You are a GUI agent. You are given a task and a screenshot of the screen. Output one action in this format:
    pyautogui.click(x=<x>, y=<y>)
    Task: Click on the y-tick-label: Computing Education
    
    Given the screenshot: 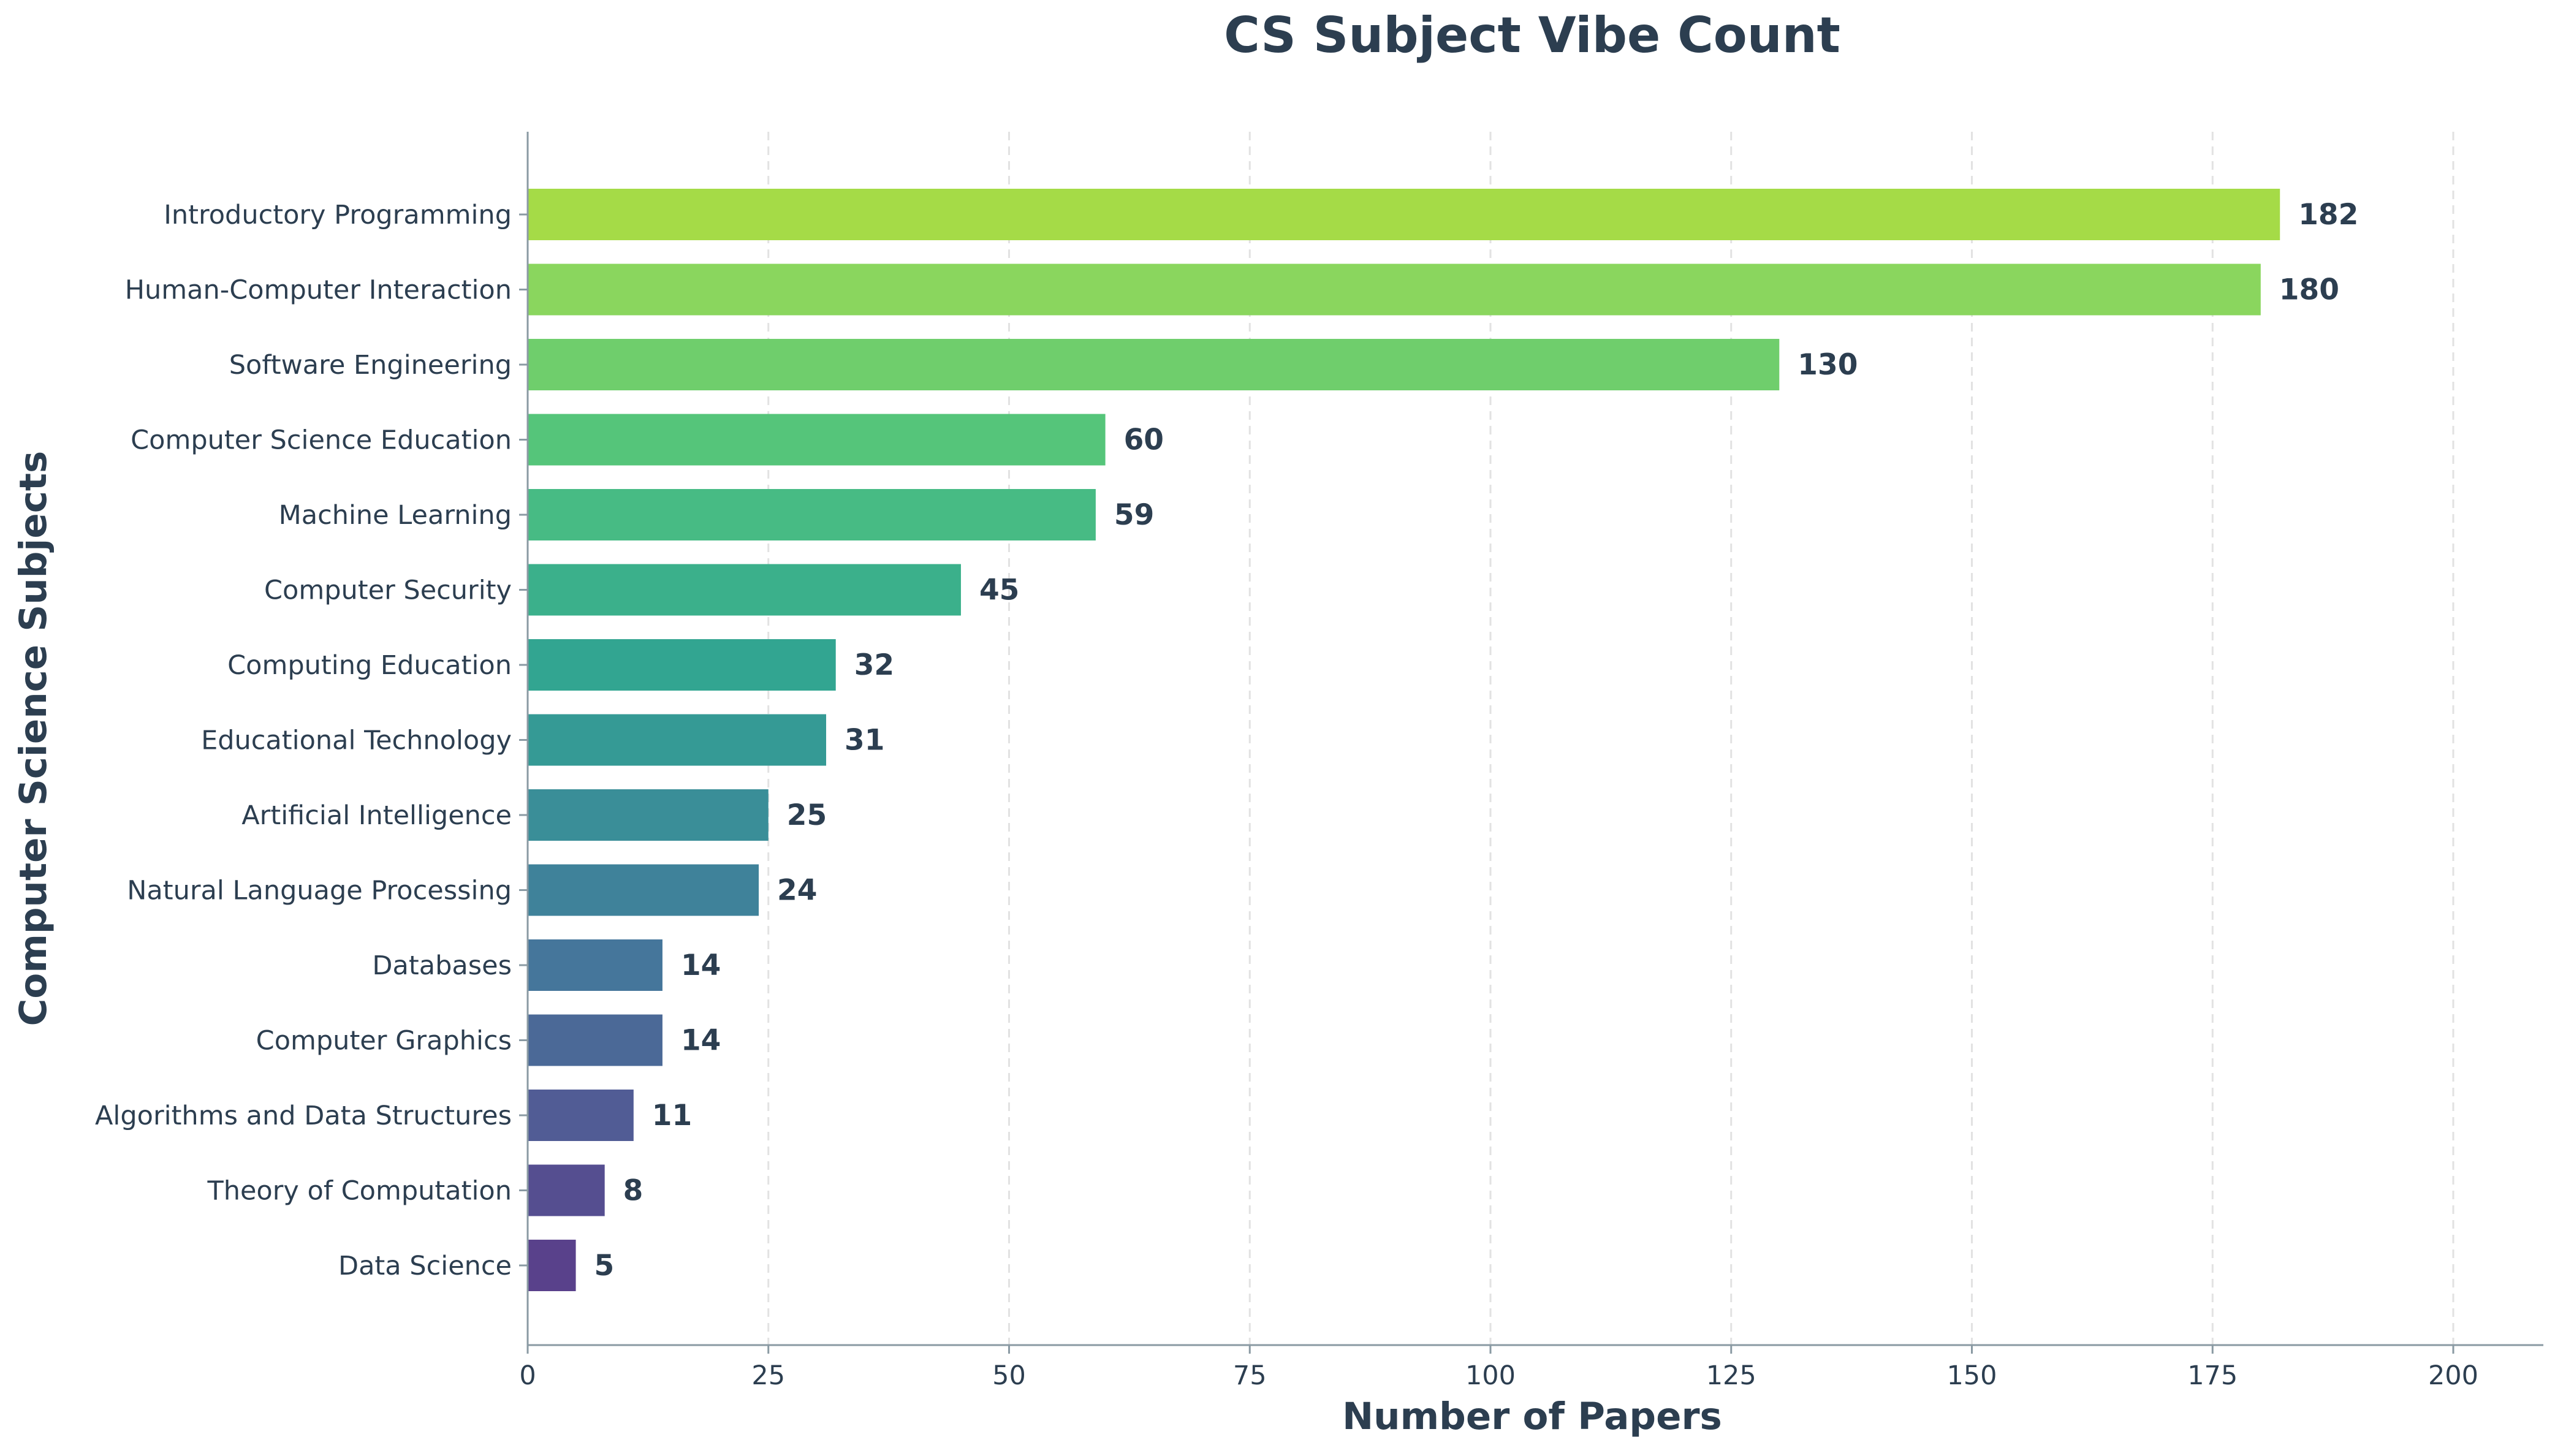 What is the action you would take?
    pyautogui.click(x=370, y=665)
    